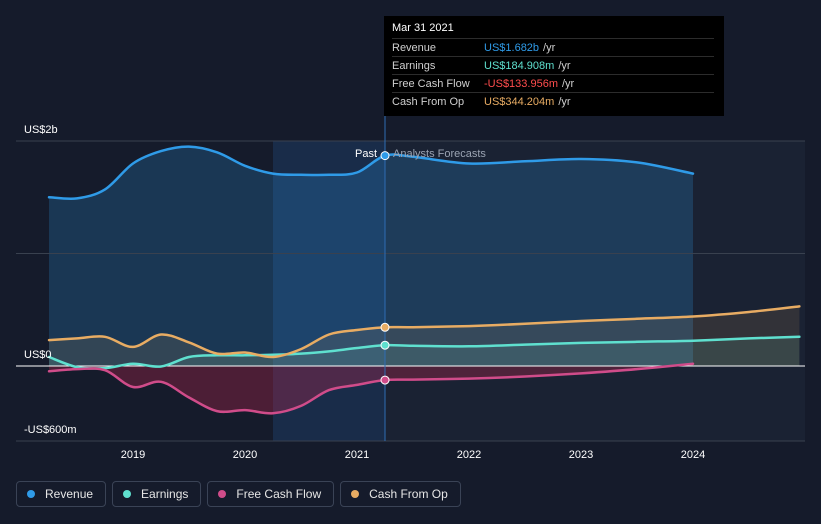  What do you see at coordinates (38, 355) in the screenshot?
I see `y-tick-label: US$0` at bounding box center [38, 355].